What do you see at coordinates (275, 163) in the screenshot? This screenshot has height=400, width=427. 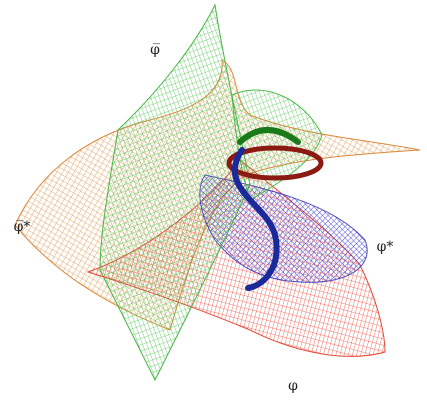 I see `red-loop` at bounding box center [275, 163].